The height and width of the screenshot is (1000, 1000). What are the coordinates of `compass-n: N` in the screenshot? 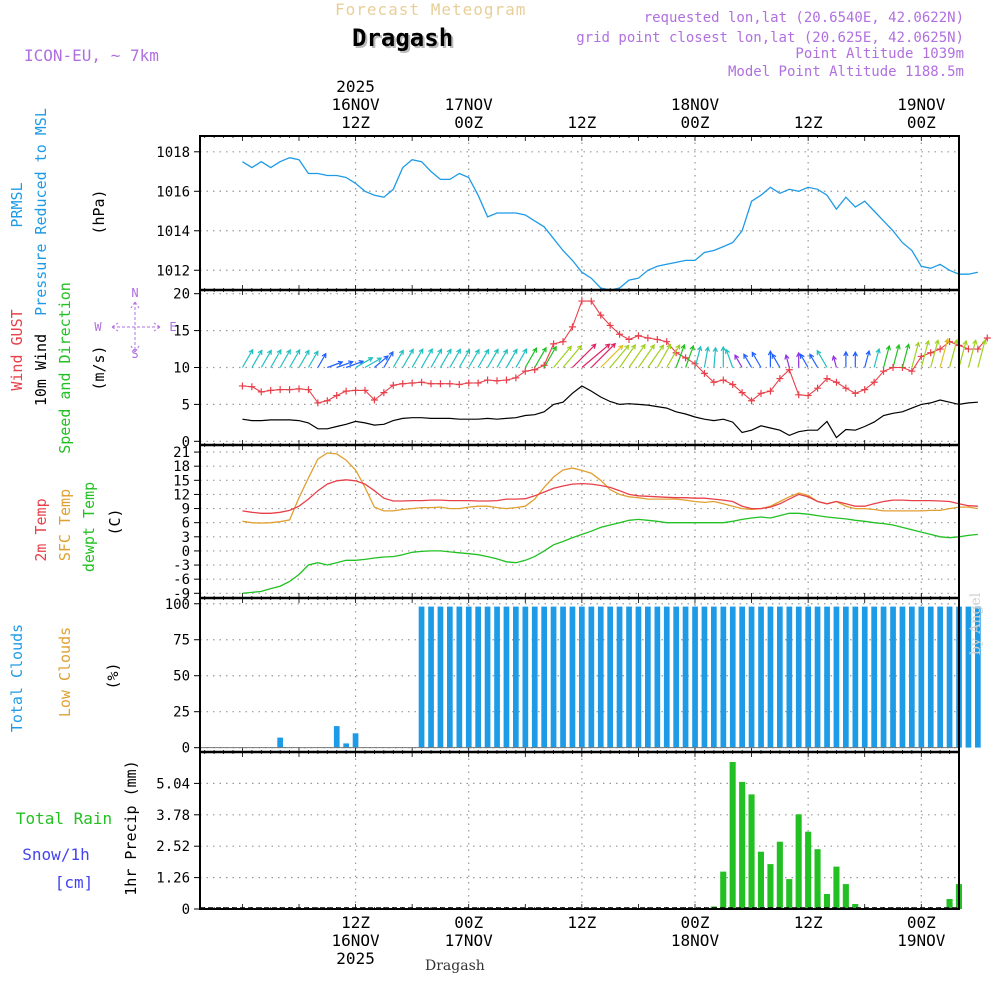 It's located at (134, 293).